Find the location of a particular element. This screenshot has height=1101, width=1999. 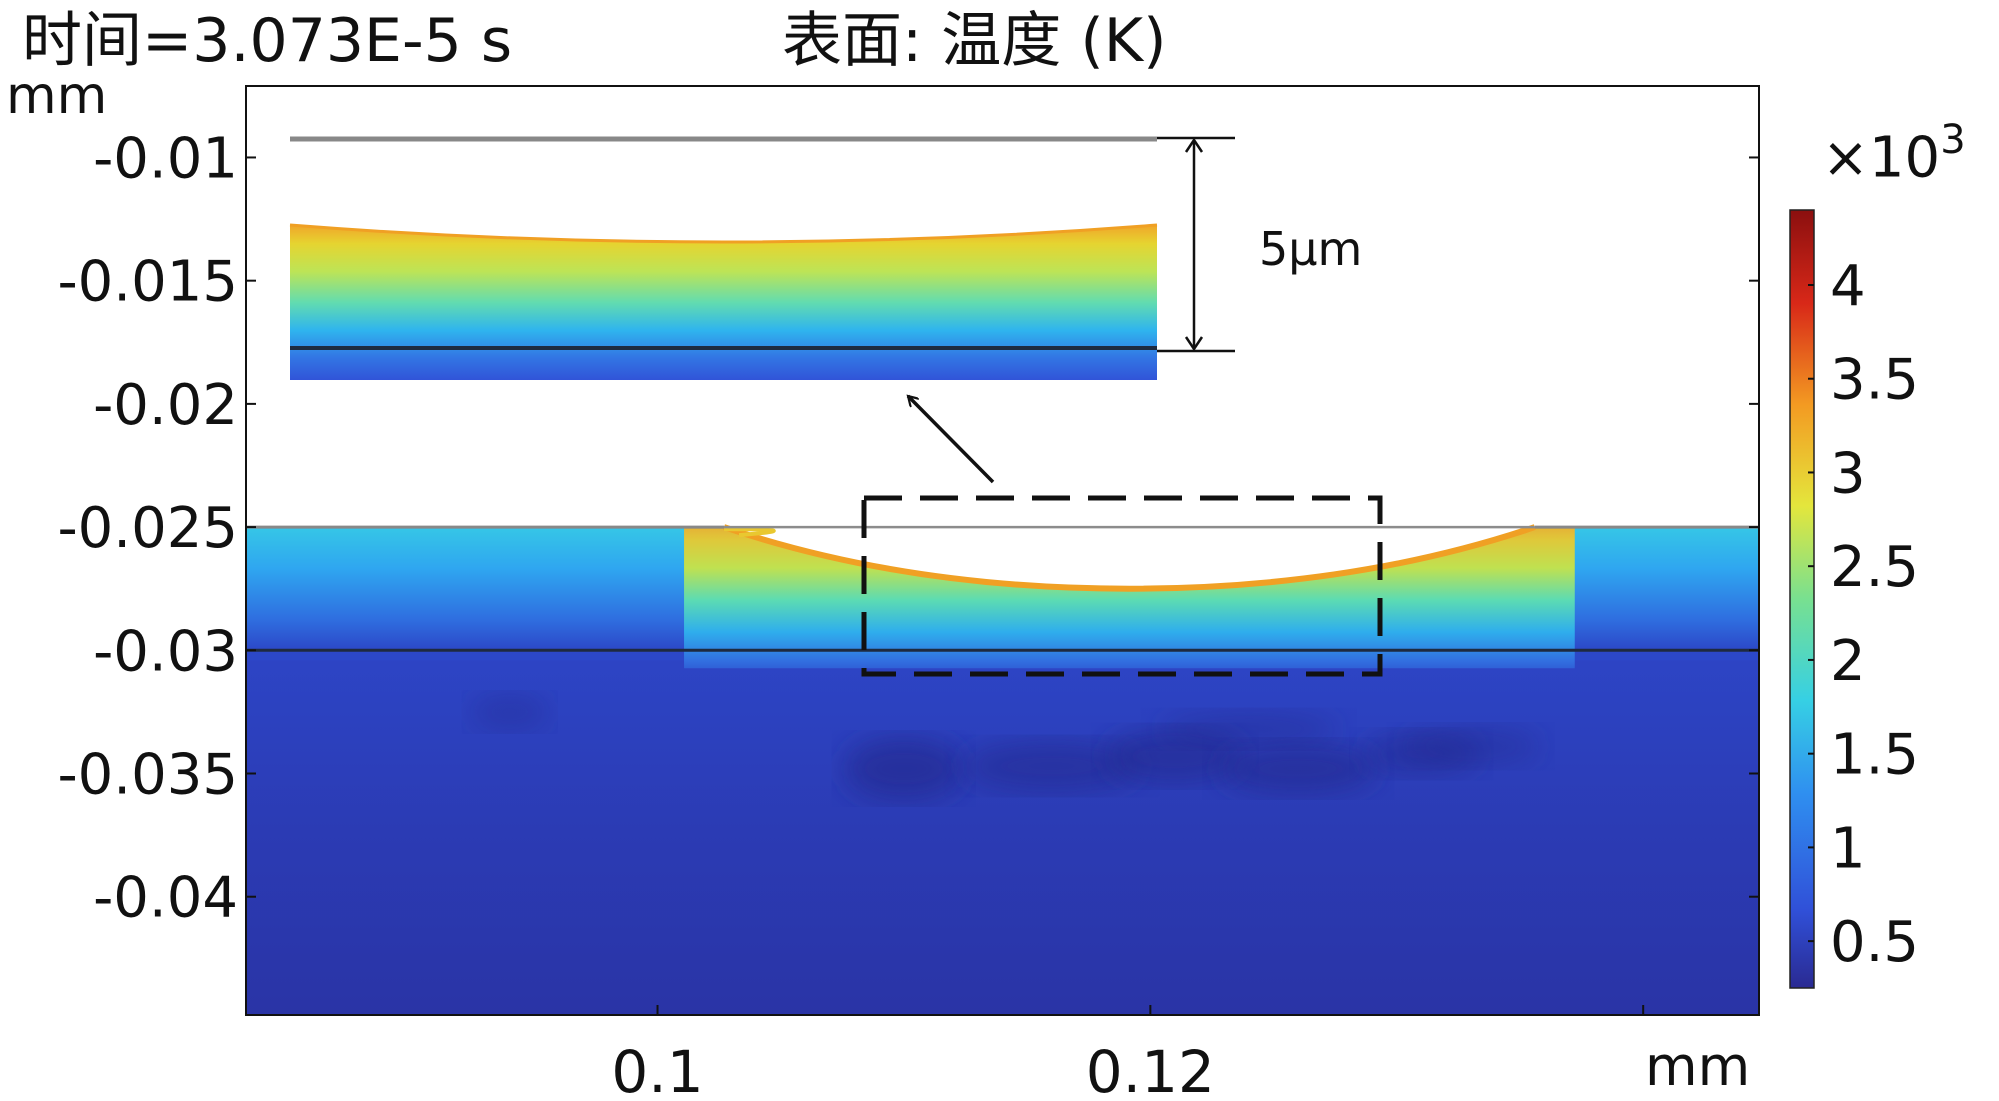

zoom-pointer-arrow is located at coordinates (951, 440).